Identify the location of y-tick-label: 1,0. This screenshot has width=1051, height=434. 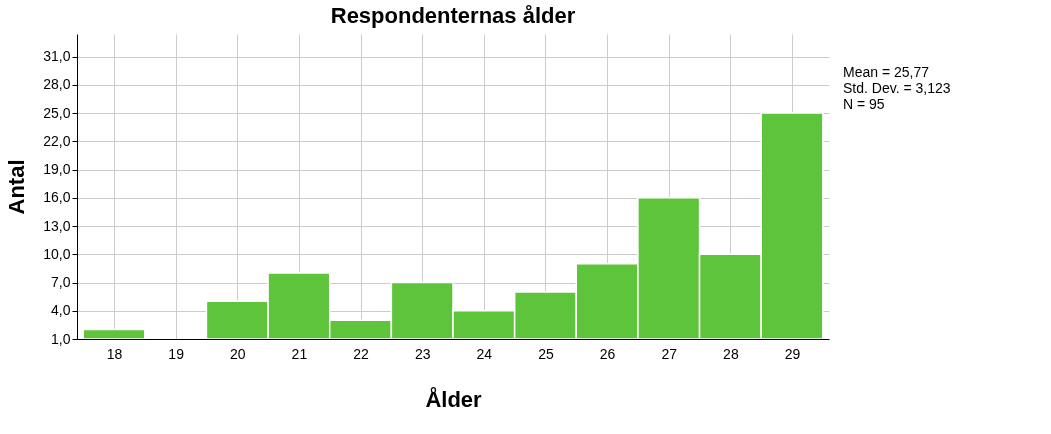
(61, 338).